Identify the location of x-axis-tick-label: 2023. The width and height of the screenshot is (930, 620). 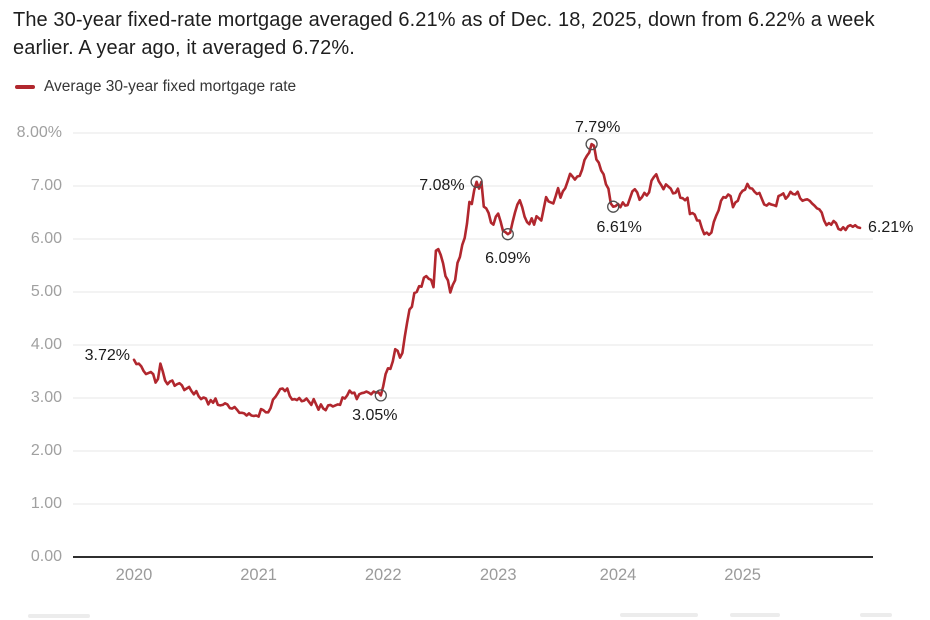
(498, 575).